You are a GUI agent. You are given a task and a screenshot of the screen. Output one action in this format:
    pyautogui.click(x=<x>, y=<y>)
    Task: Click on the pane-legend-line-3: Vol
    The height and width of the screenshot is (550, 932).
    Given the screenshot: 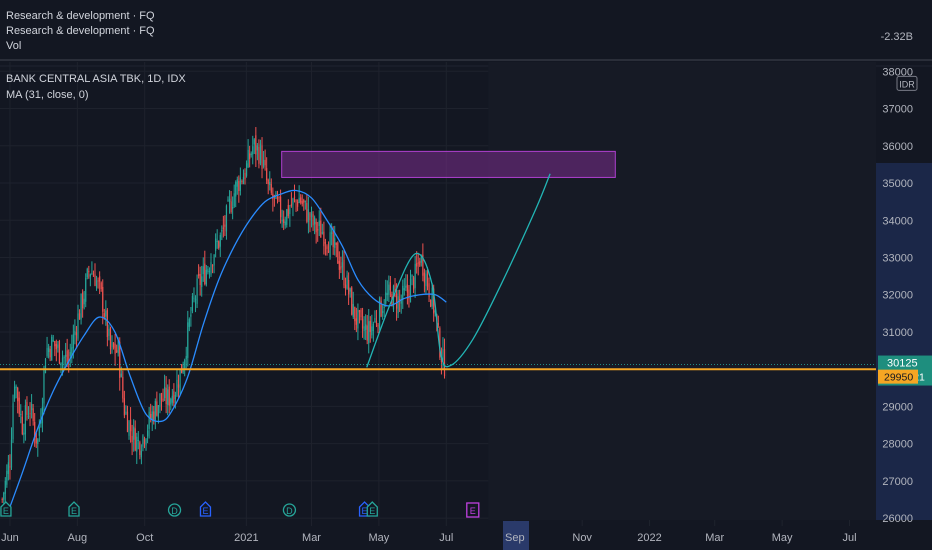 What is the action you would take?
    pyautogui.click(x=14, y=46)
    